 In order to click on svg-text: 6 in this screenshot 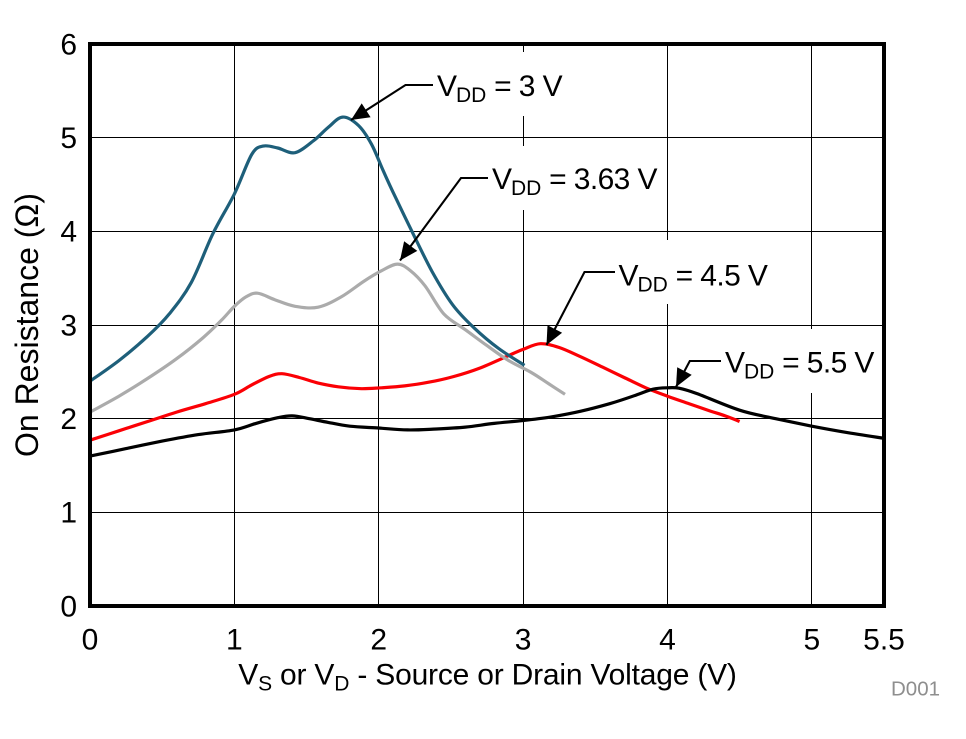, I will do `click(68, 44)`.